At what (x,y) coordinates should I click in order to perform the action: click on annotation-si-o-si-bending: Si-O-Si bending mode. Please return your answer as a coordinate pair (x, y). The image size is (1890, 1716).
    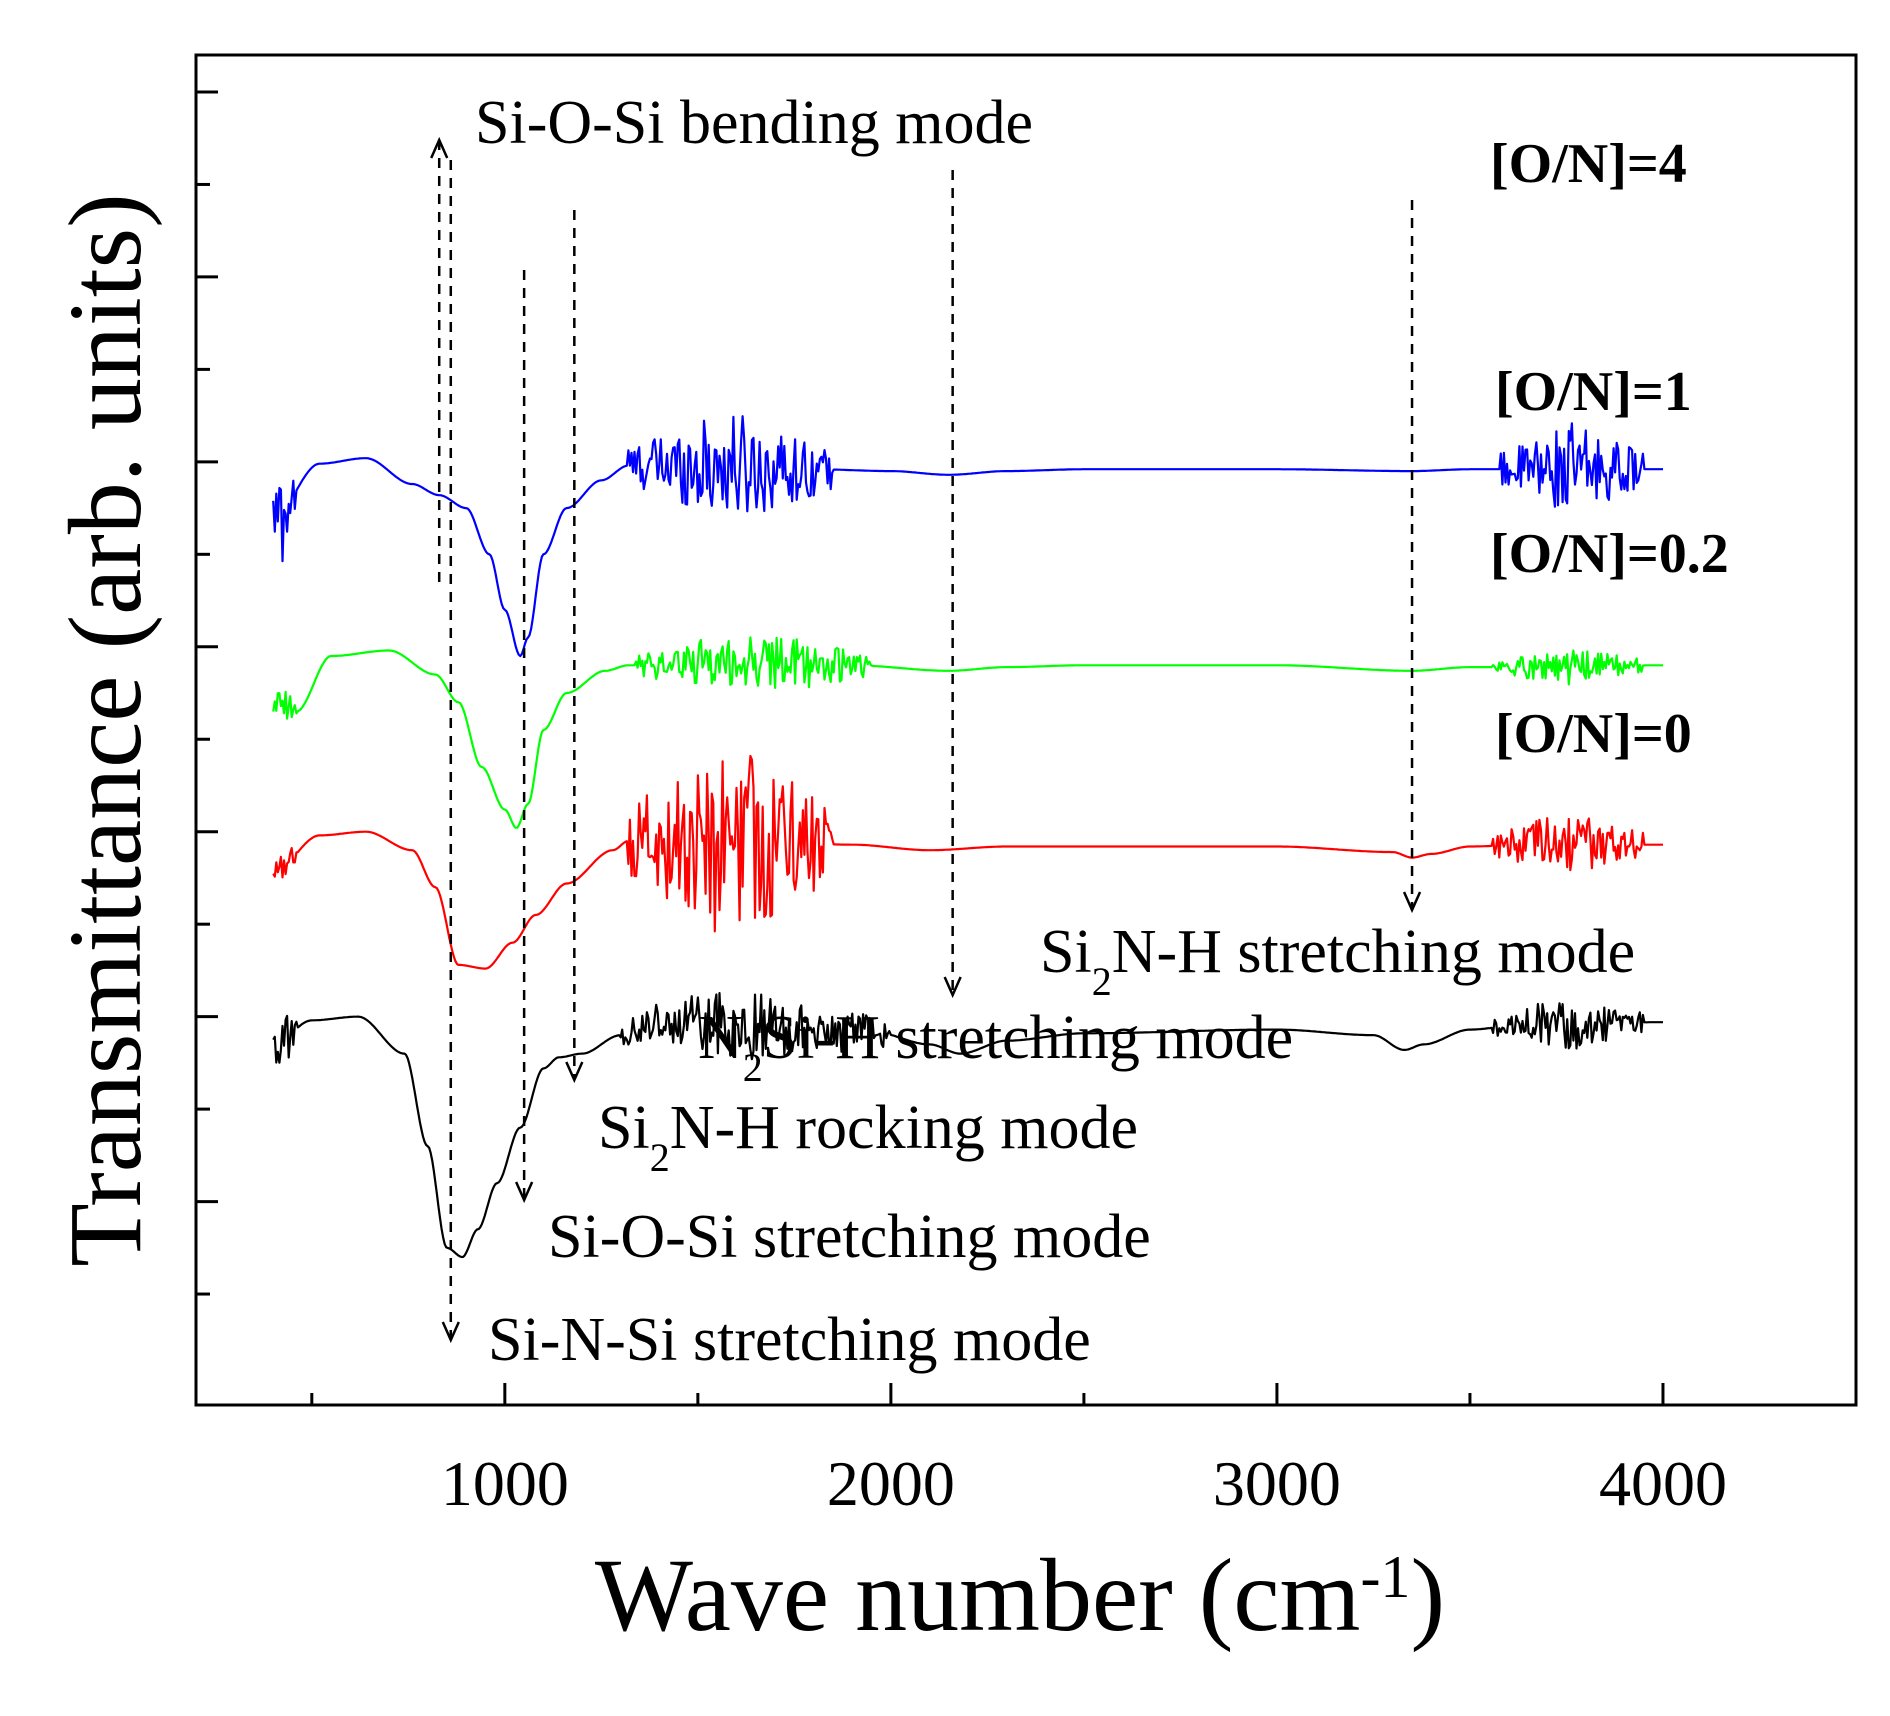
    Looking at the image, I should click on (754, 123).